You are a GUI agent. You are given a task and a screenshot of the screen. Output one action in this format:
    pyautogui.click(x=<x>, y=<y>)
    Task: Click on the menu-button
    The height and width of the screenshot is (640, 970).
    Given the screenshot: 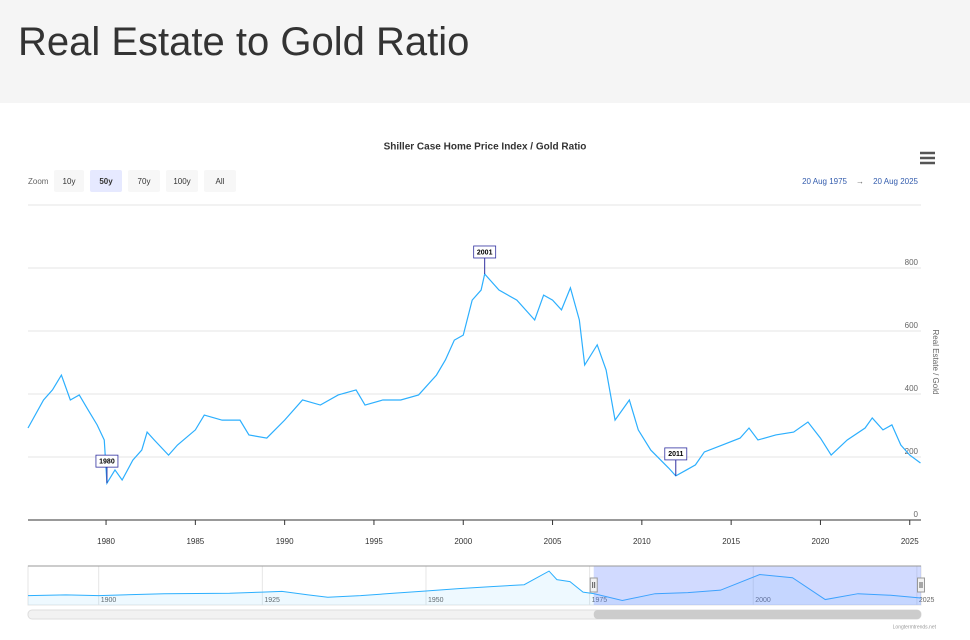 What is the action you would take?
    pyautogui.click(x=928, y=158)
    